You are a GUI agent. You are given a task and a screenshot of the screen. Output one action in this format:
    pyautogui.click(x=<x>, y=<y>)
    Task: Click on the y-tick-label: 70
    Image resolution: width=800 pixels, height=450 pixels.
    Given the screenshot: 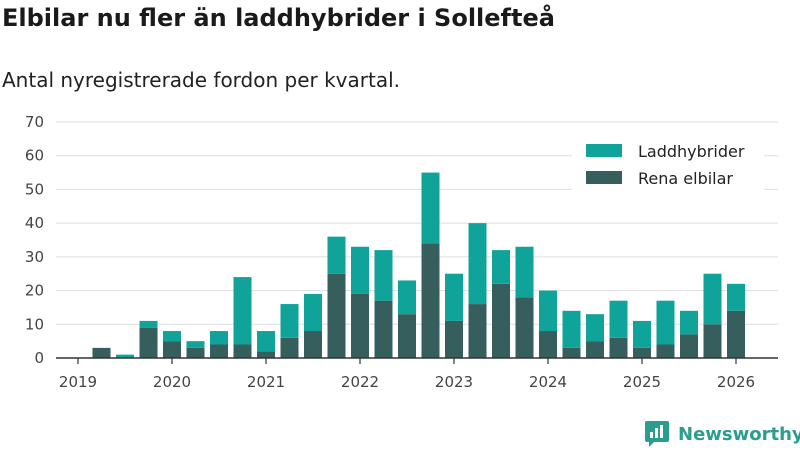 What is the action you would take?
    pyautogui.click(x=34, y=122)
    